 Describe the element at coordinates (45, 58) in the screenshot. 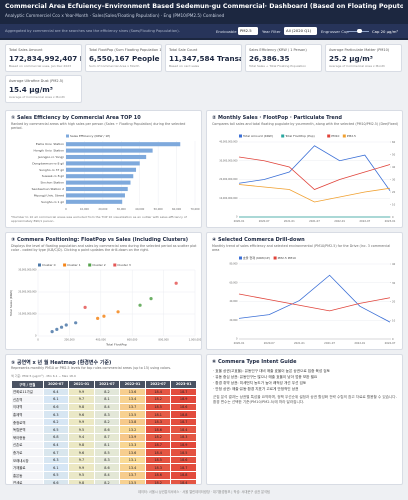

I see `kpi-value: 172,834,992,407 KRW` at that location.